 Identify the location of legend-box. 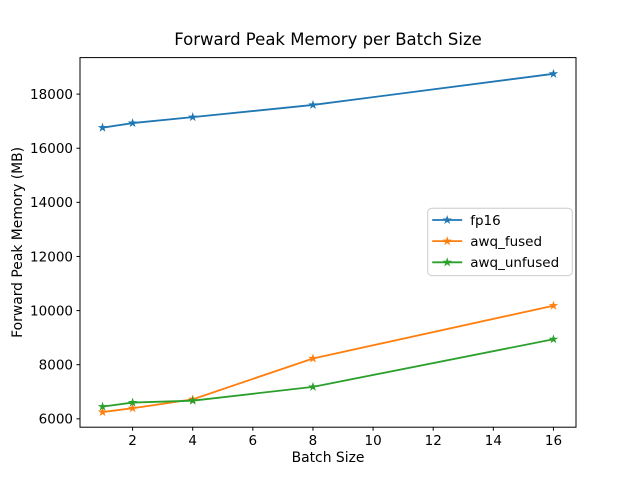
(500, 242).